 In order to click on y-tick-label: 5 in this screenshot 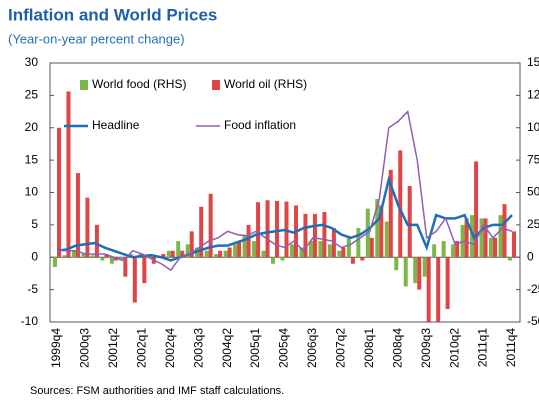, I will do `click(34, 224)`.